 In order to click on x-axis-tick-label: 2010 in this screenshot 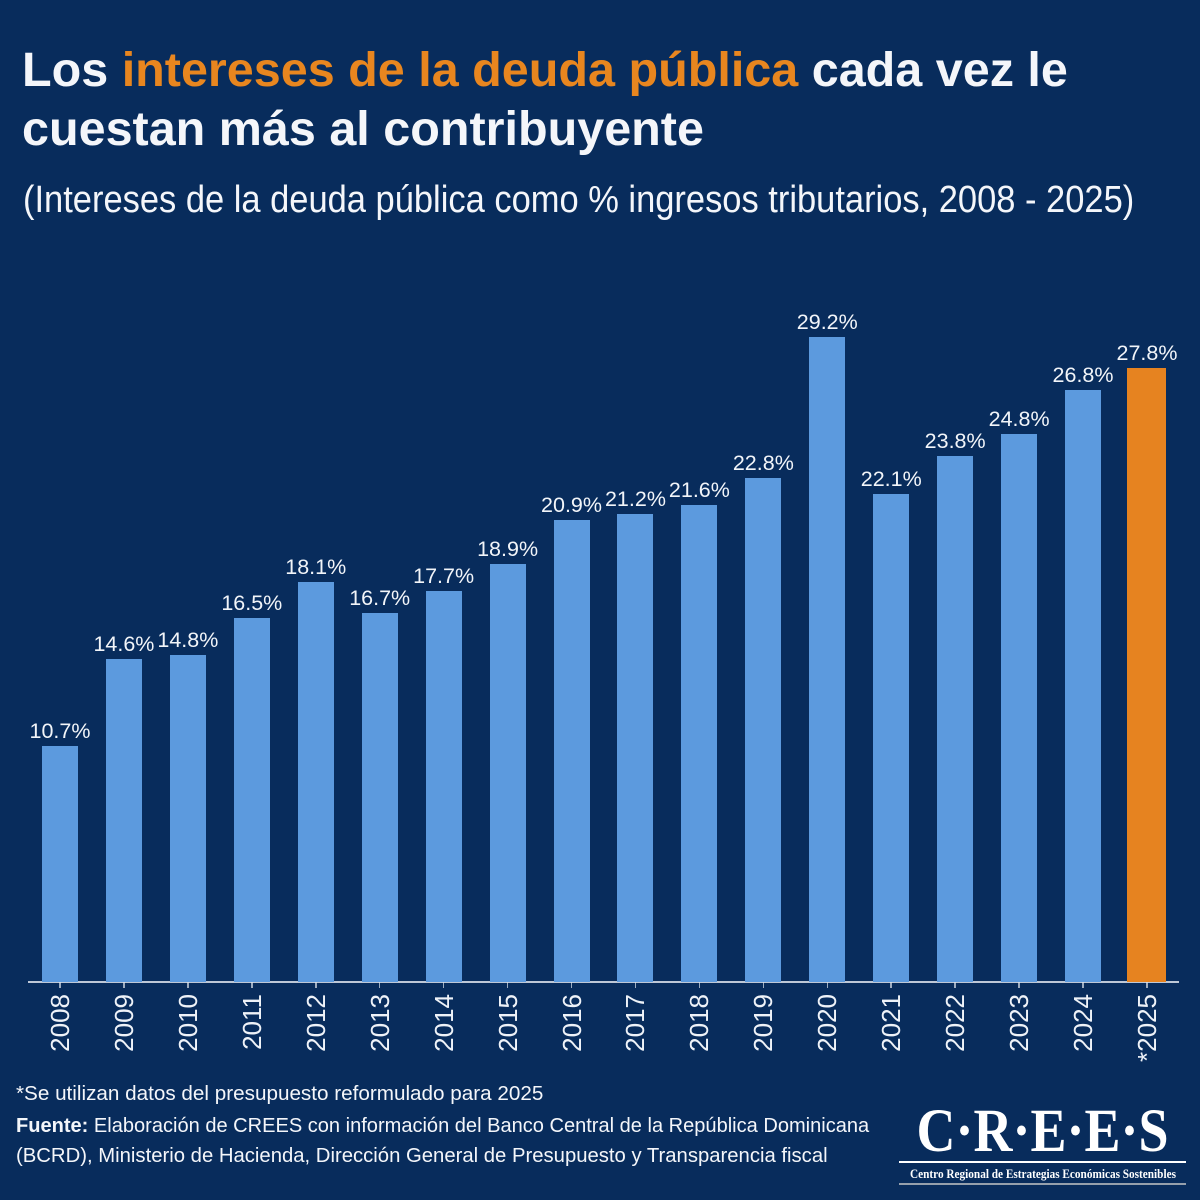, I will do `click(187, 1023)`.